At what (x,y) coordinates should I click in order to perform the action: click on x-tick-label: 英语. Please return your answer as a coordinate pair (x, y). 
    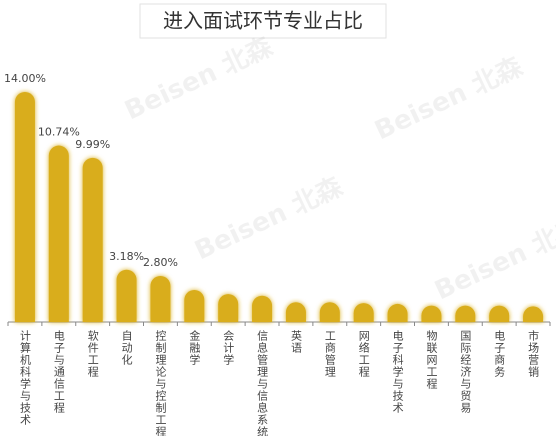
    Looking at the image, I should click on (295, 341).